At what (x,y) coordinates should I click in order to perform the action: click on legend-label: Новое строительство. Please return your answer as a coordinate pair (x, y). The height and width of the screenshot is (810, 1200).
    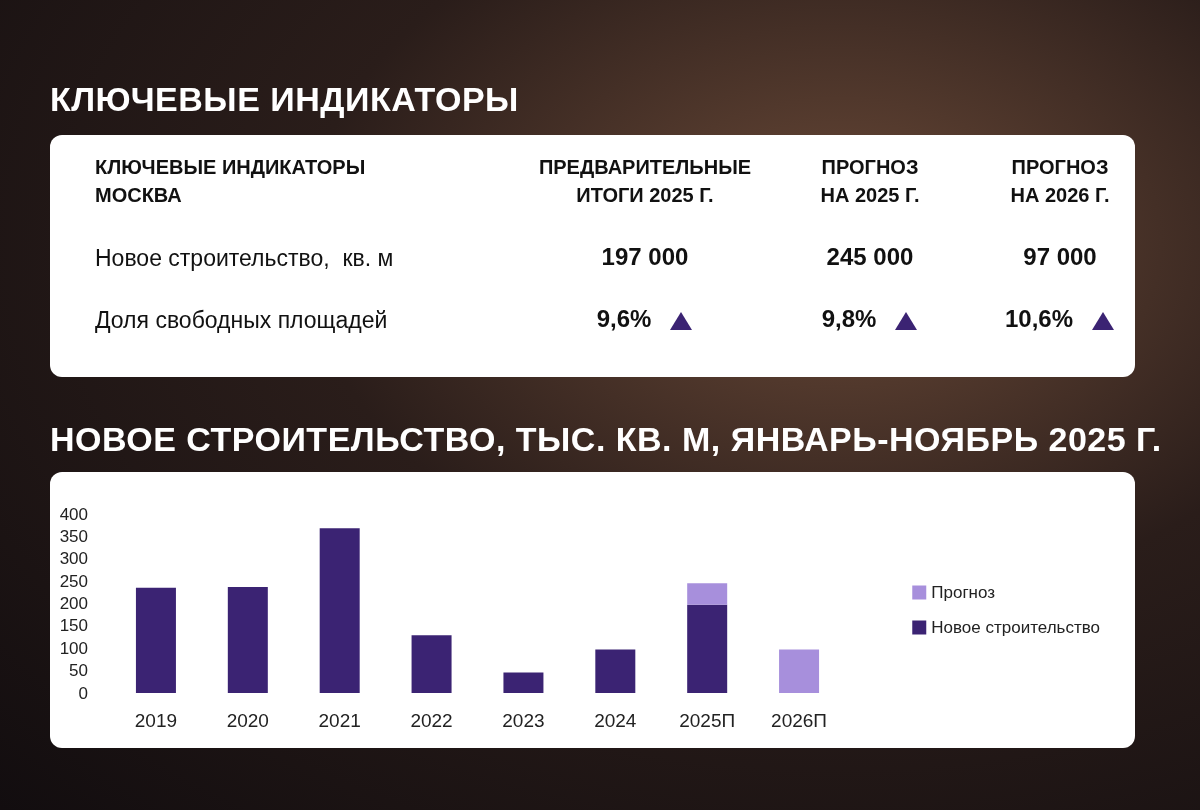
    Looking at the image, I should click on (1016, 627).